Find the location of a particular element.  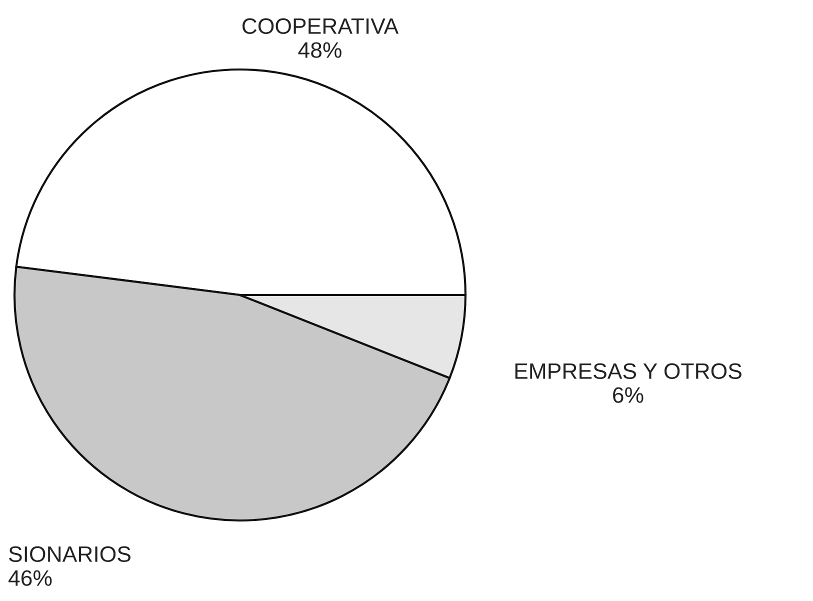

slice-label: EMPRESAS Y OTROS is located at coordinates (628, 371).